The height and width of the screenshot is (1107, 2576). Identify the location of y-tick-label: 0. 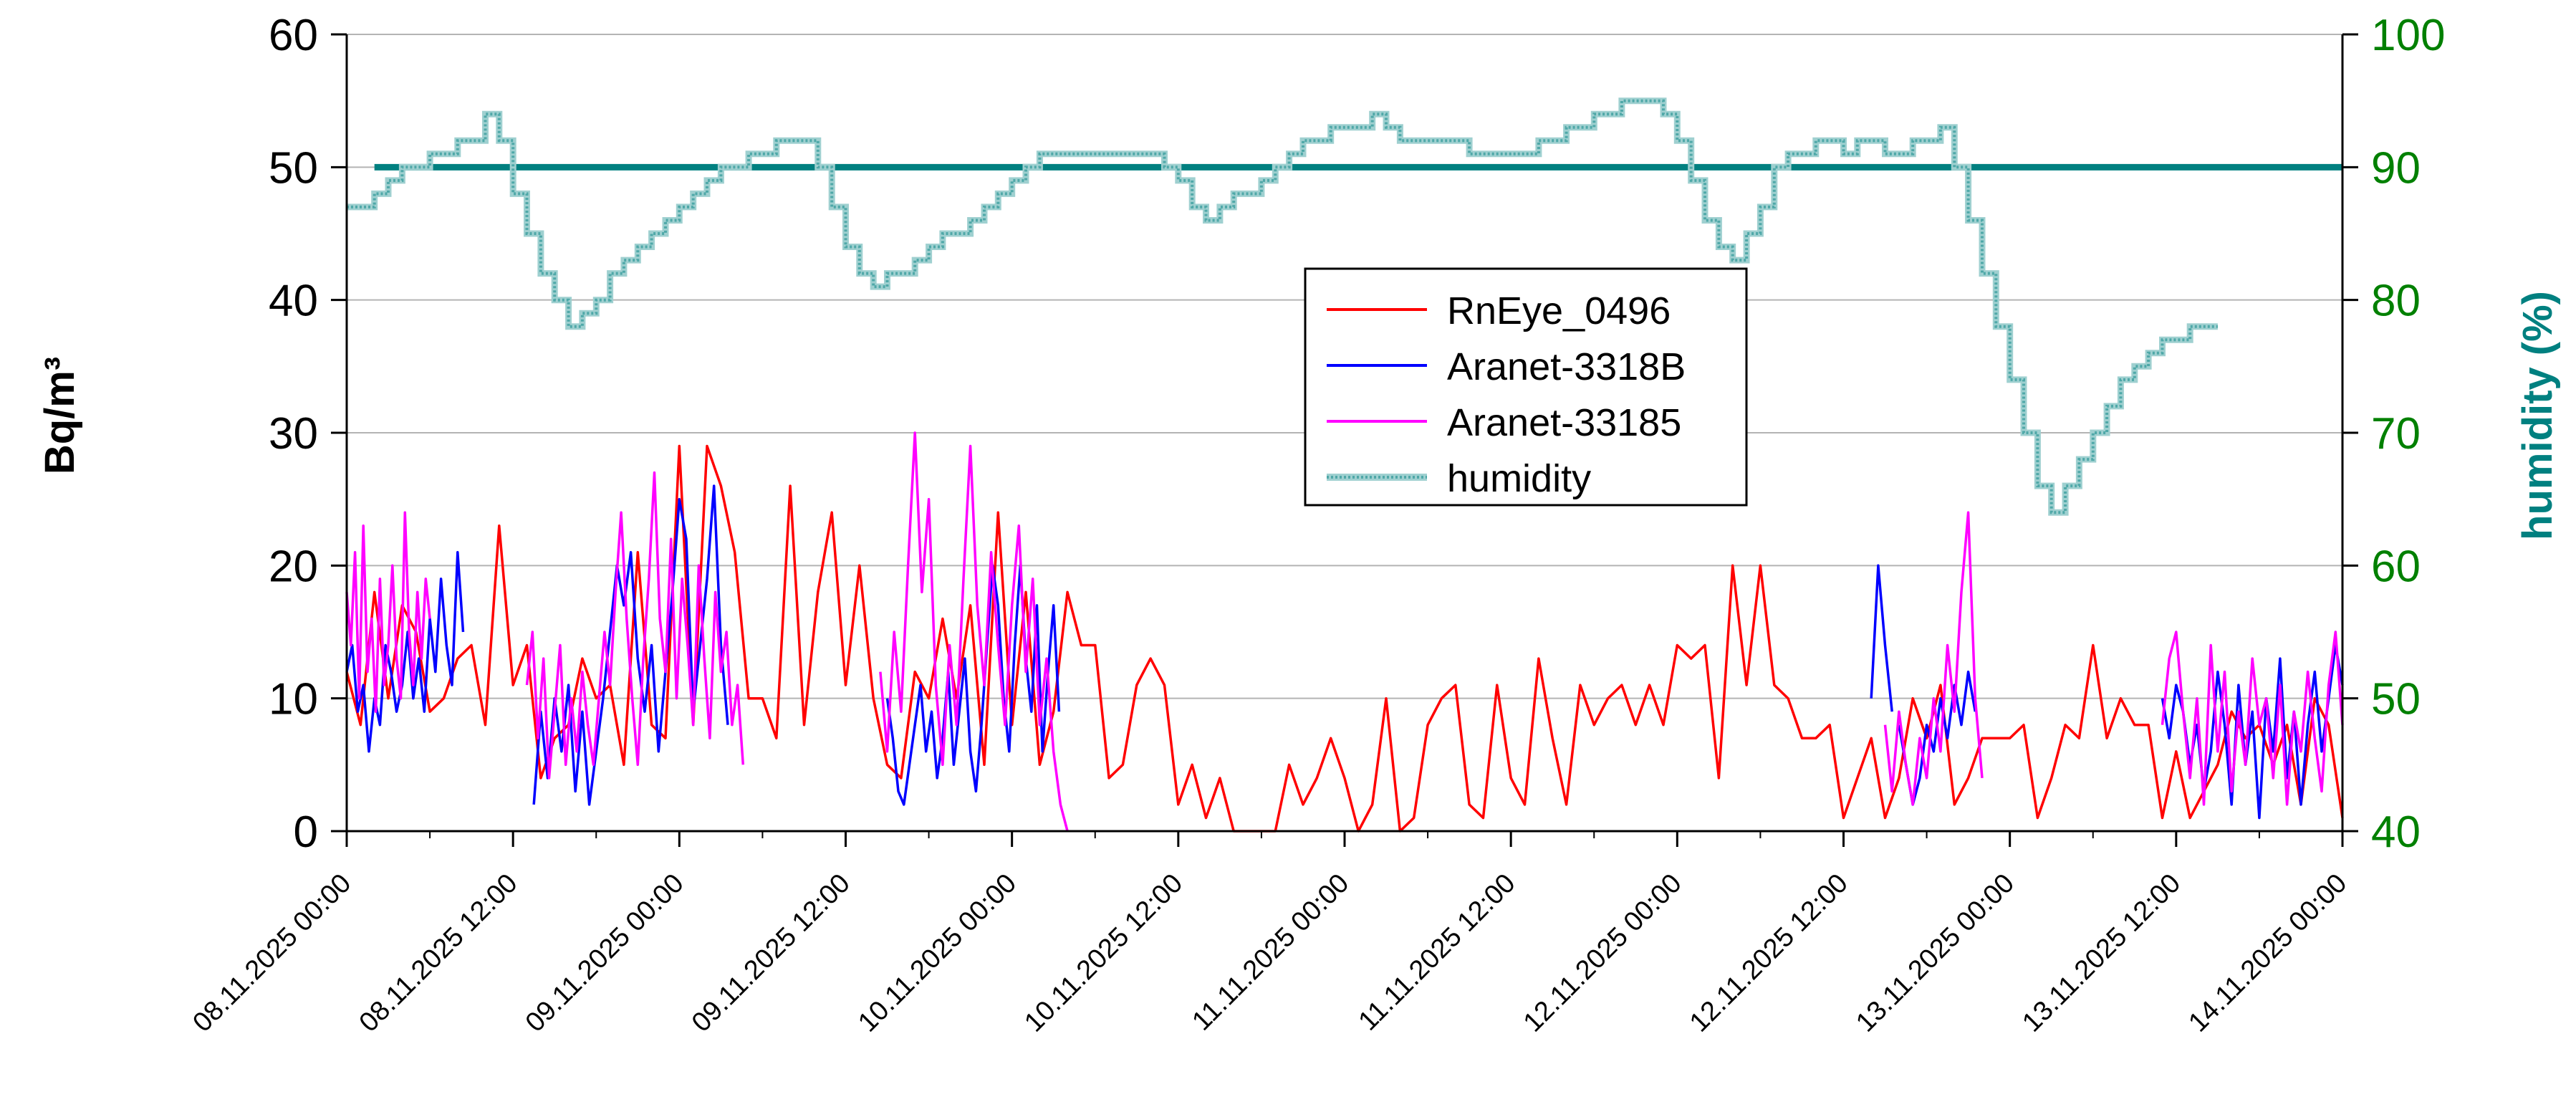
(306, 832).